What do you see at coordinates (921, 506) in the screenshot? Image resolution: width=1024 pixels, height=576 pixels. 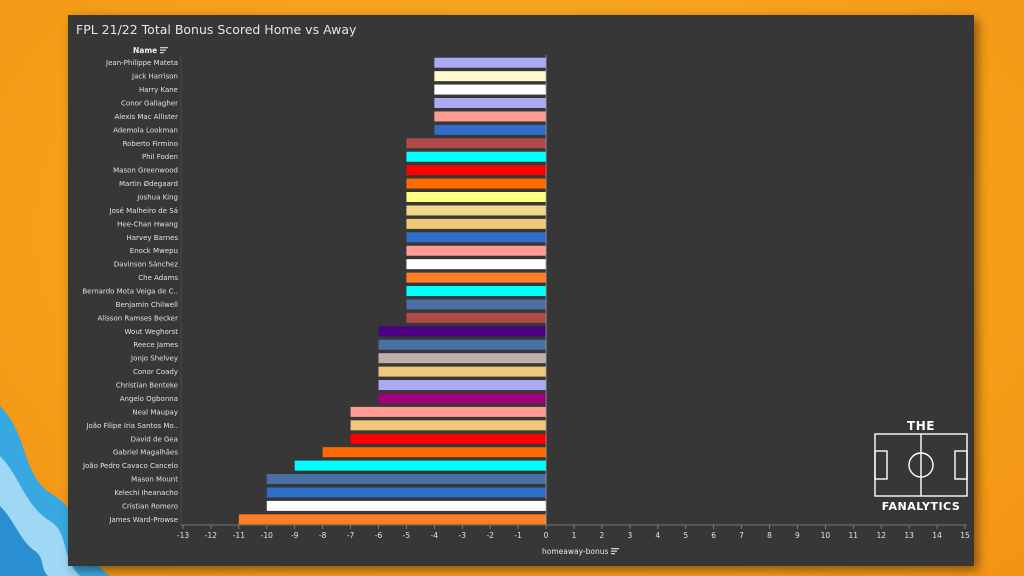 I see `logo-bottom-text: FANALYTICS` at bounding box center [921, 506].